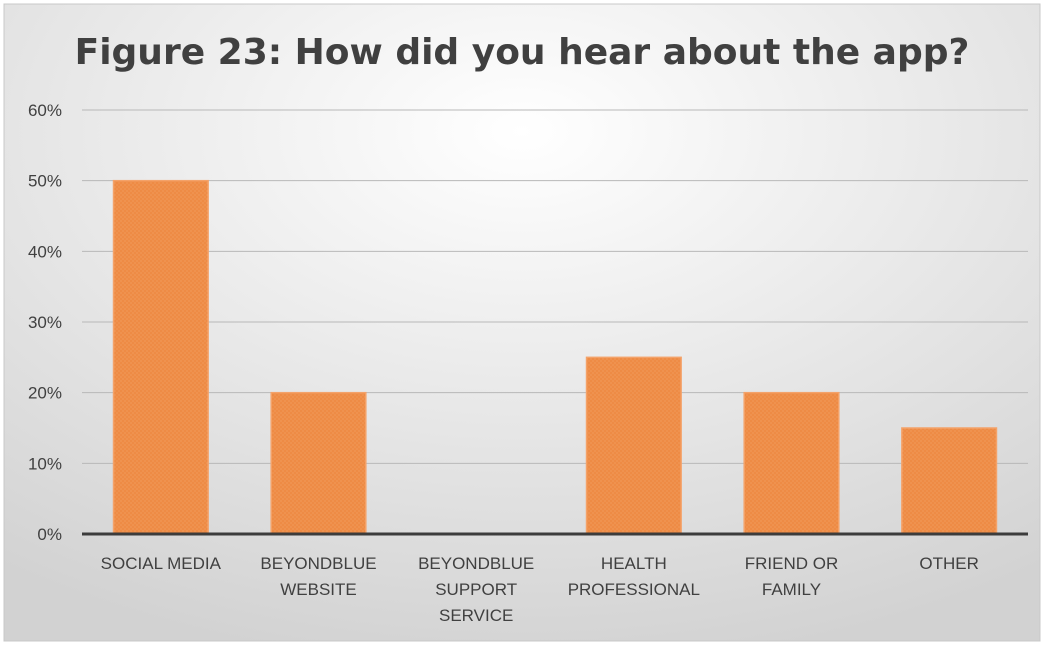  I want to click on x-tick-label: HEALTH PROFESSIONAL, so click(634, 576).